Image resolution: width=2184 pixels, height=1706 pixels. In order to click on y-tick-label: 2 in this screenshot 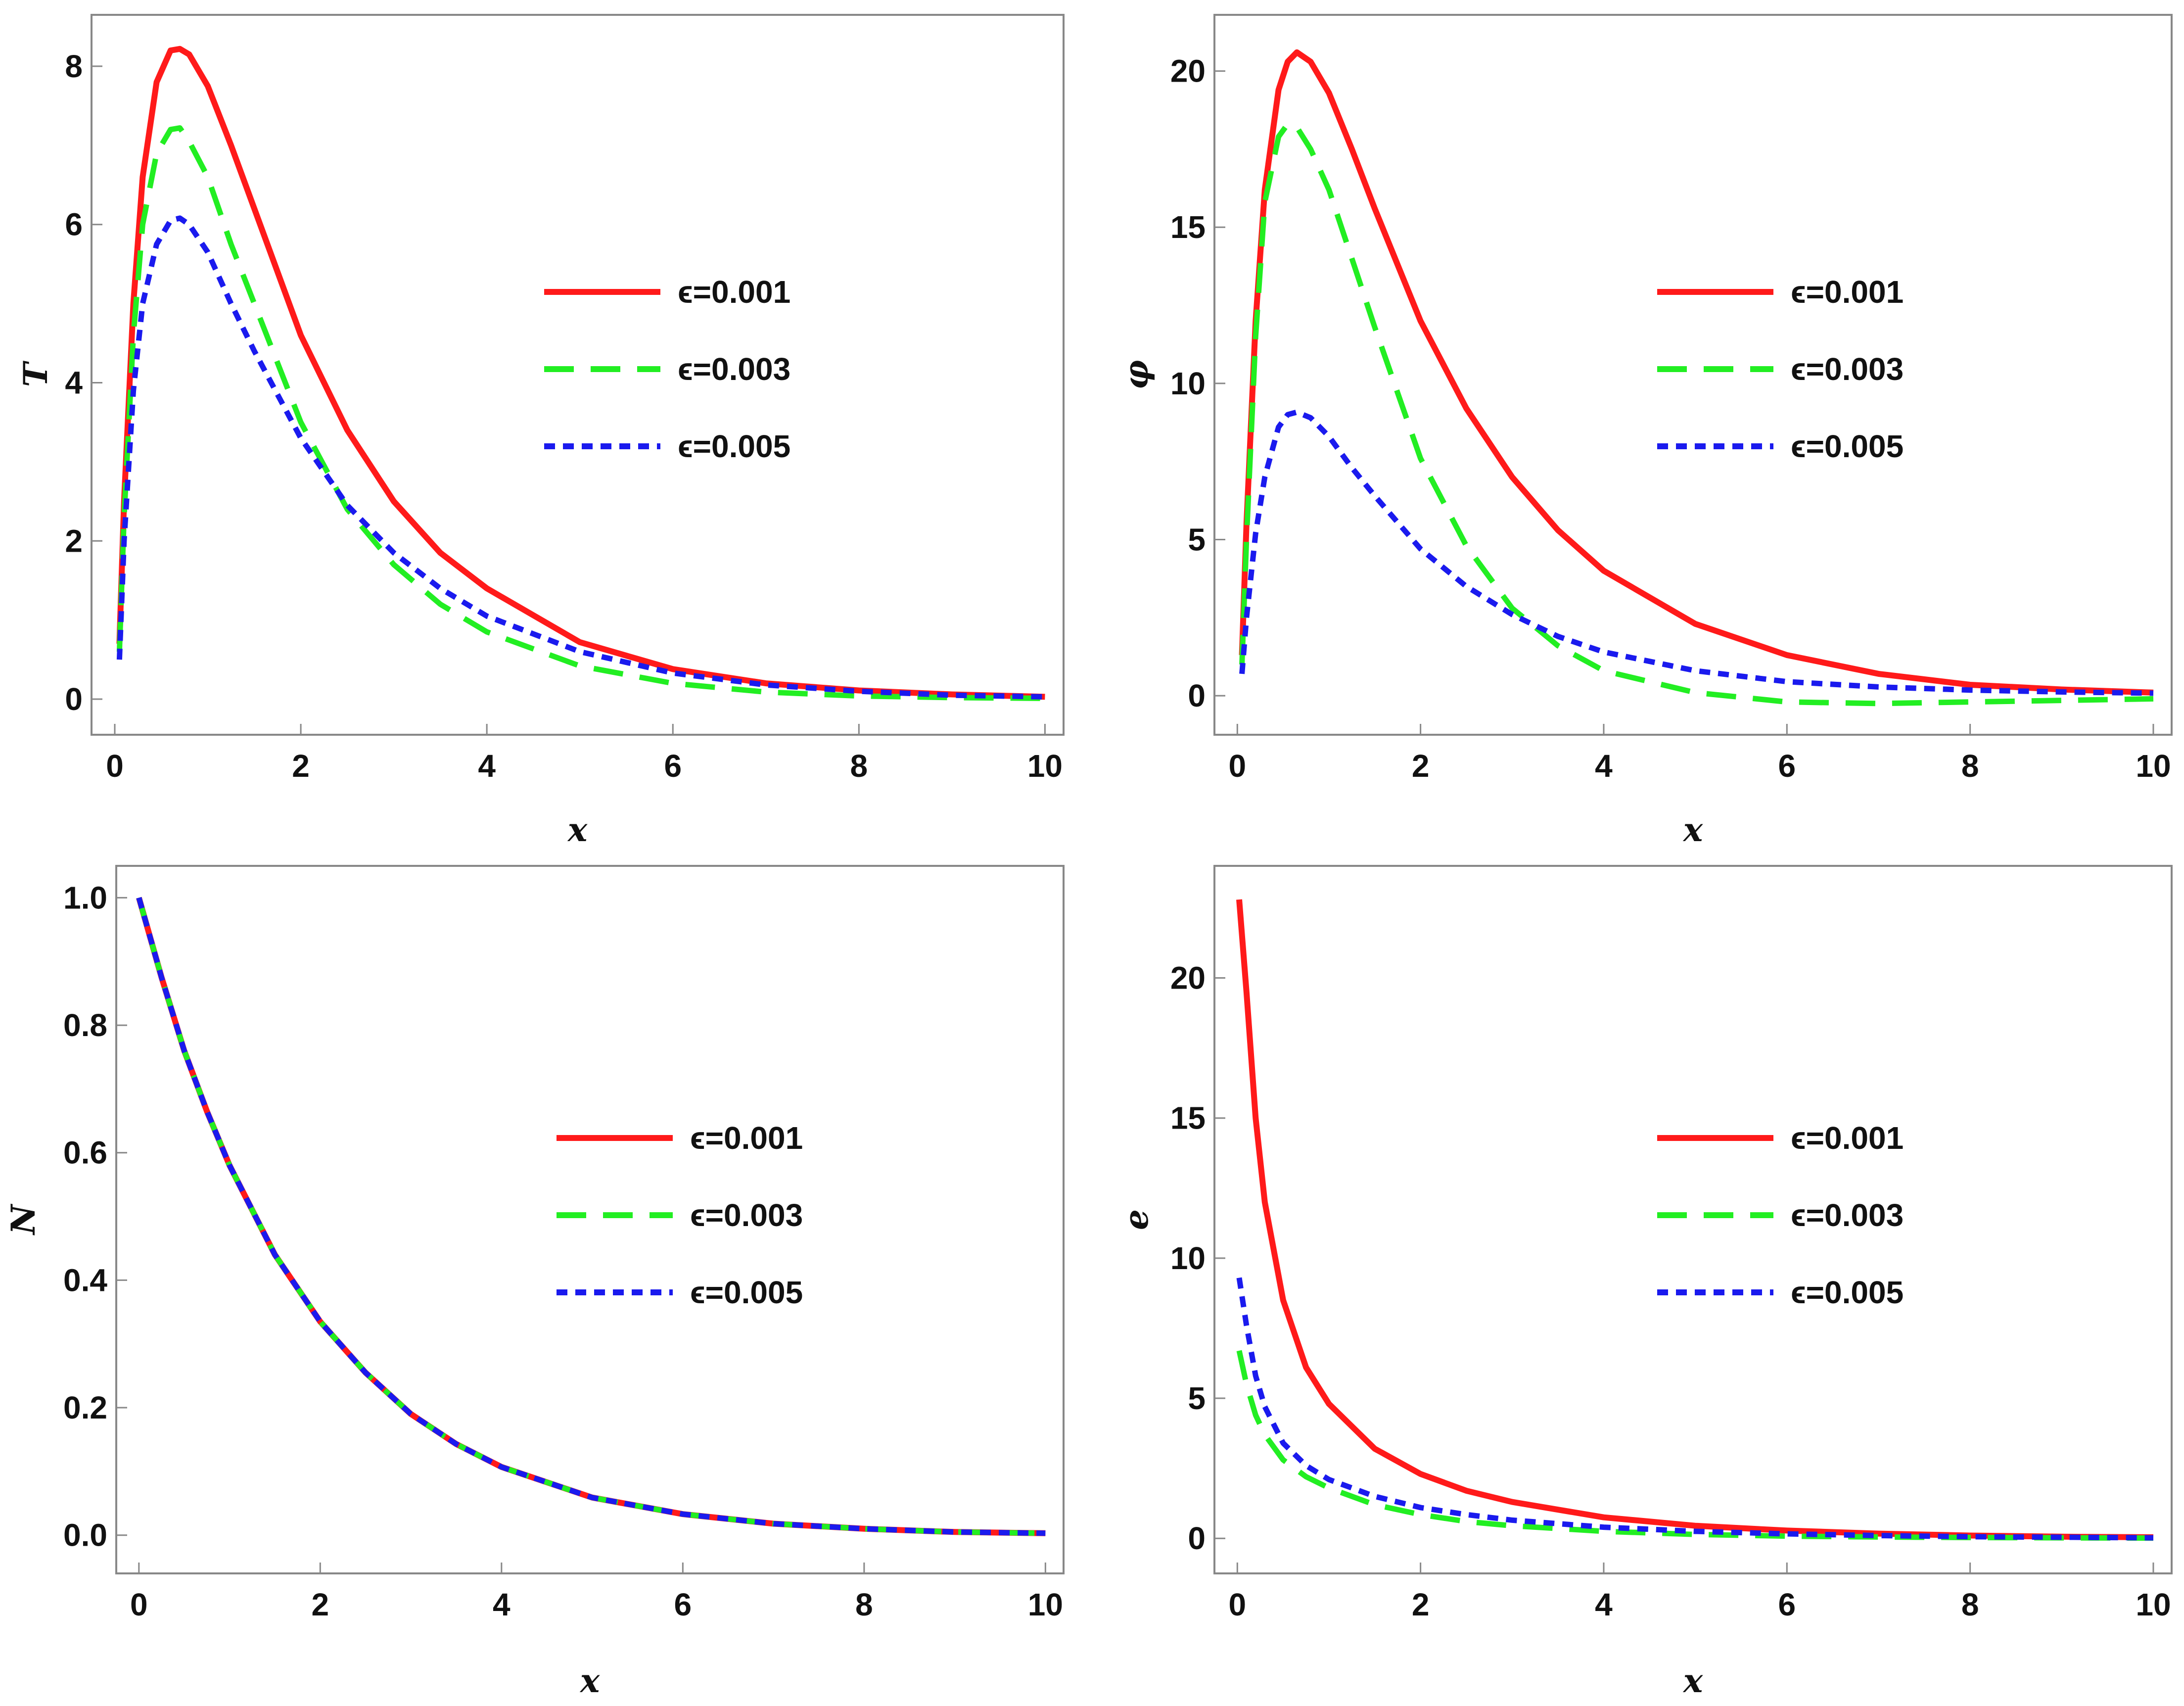, I will do `click(74, 541)`.